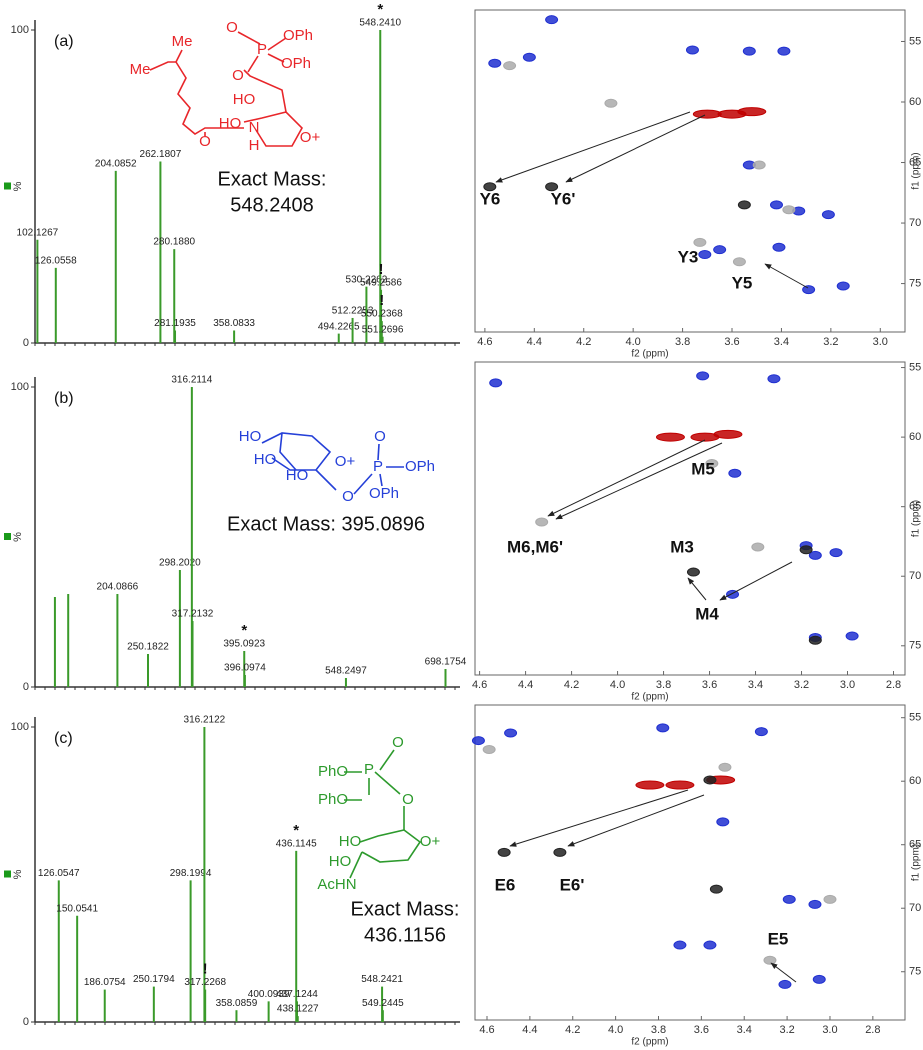 The width and height of the screenshot is (923, 1050). I want to click on peak-label: 281.1935, so click(175, 323).